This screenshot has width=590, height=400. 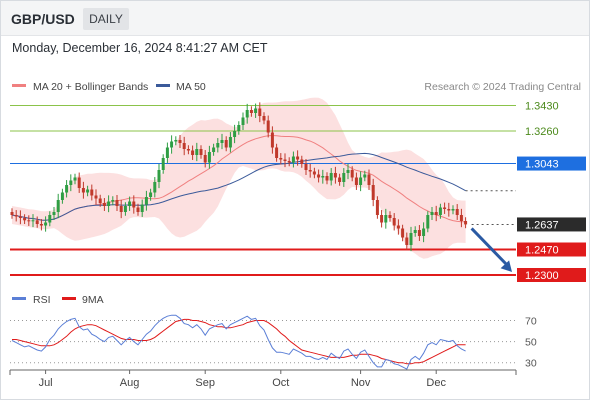 What do you see at coordinates (502, 87) in the screenshot?
I see `credit-text: Research © 2024 Trading Central` at bounding box center [502, 87].